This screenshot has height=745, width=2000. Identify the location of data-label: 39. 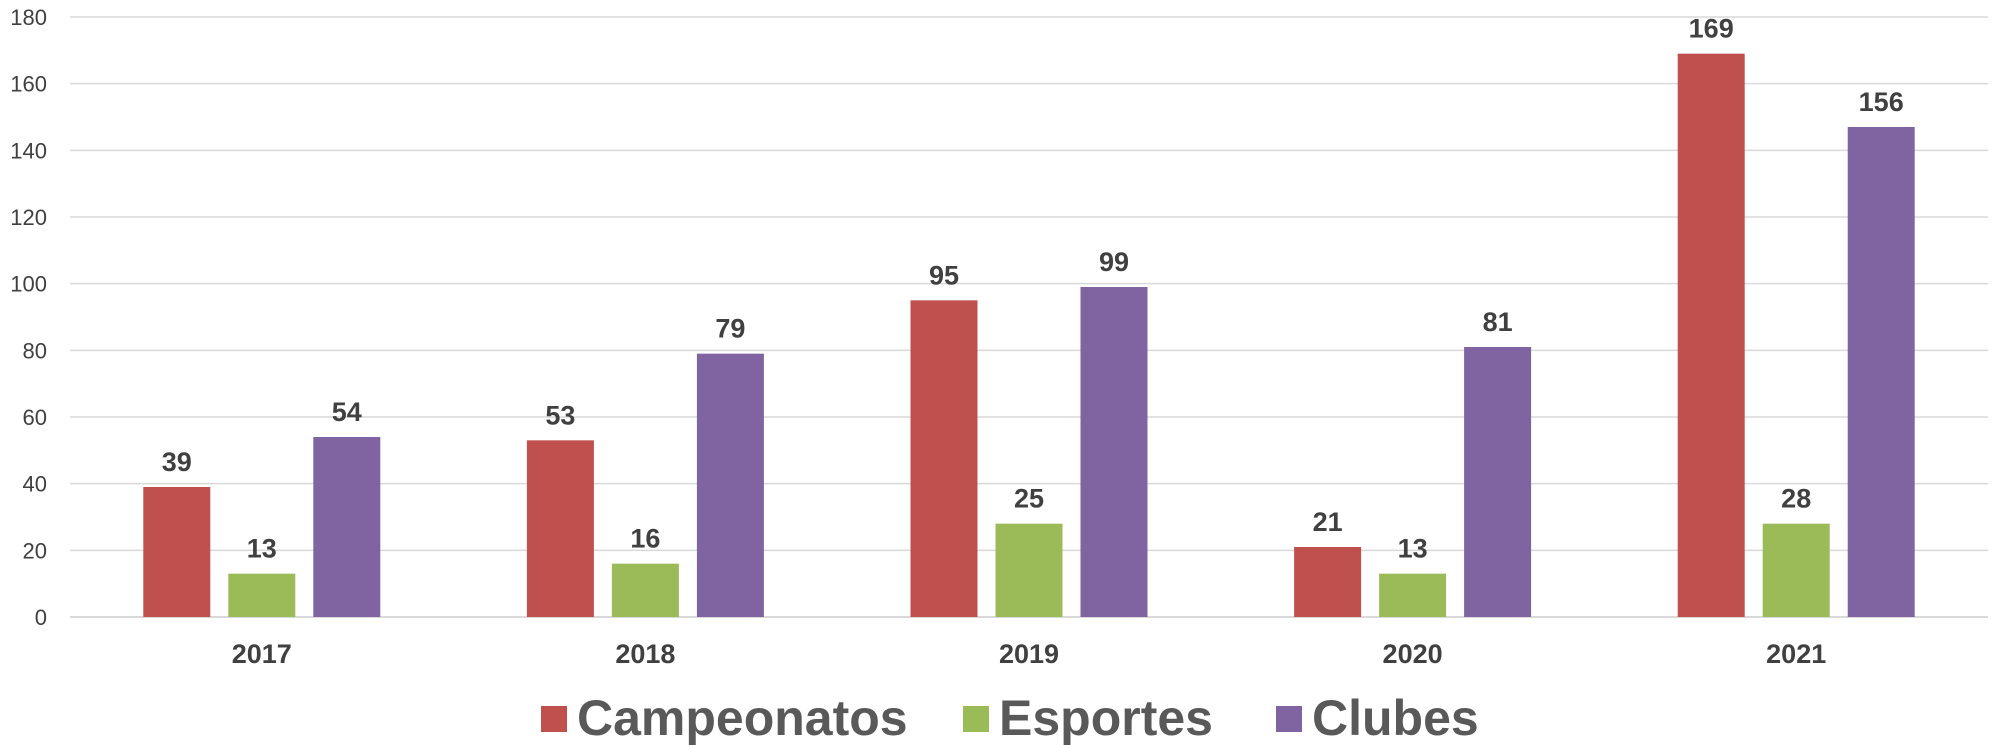
(177, 462).